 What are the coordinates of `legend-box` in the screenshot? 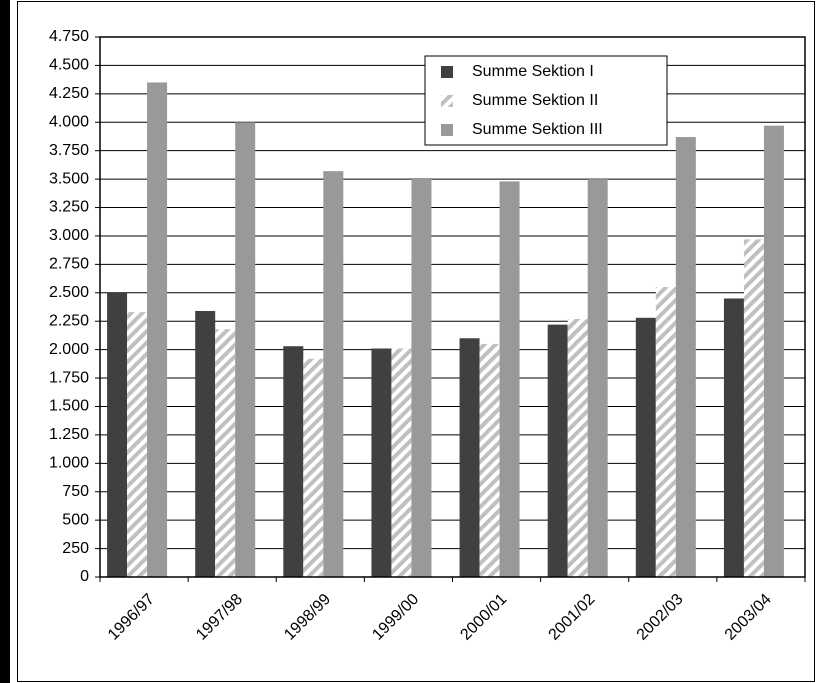 It's located at (546, 100).